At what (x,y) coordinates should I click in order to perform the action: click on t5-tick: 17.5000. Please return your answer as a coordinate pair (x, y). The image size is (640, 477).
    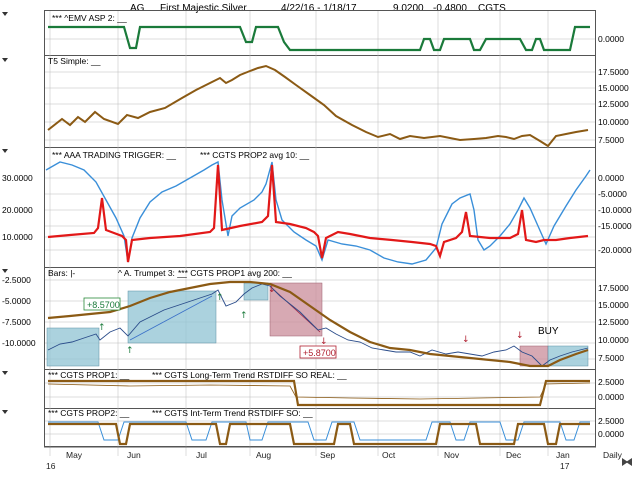
    Looking at the image, I should click on (613, 72).